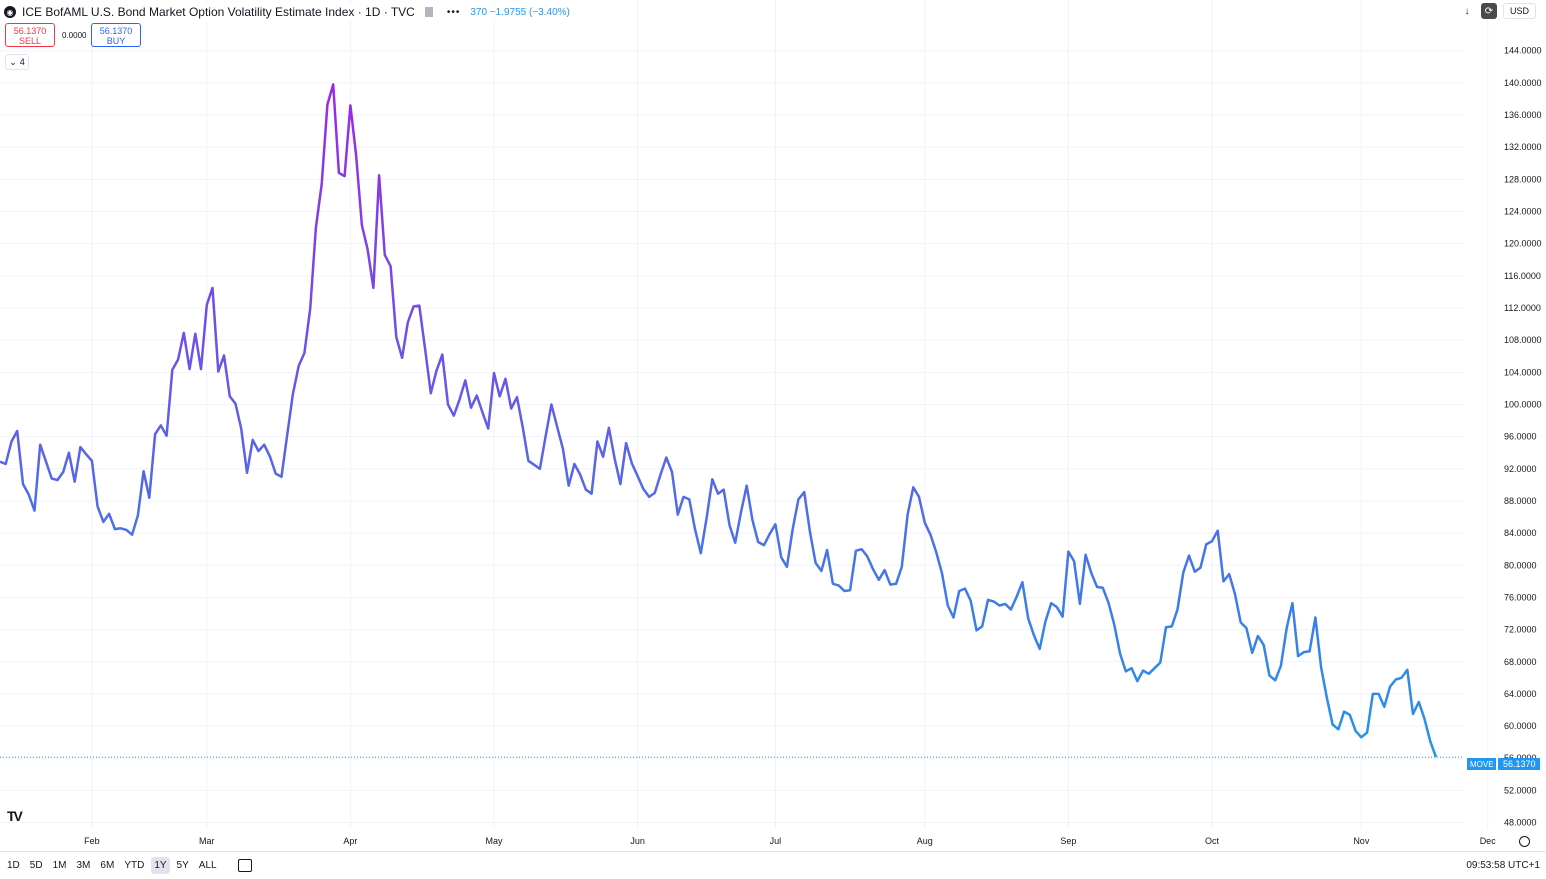 The width and height of the screenshot is (1546, 879). Describe the element at coordinates (1523, 372) in the screenshot. I see `y-tick-label: 104.0000` at that location.